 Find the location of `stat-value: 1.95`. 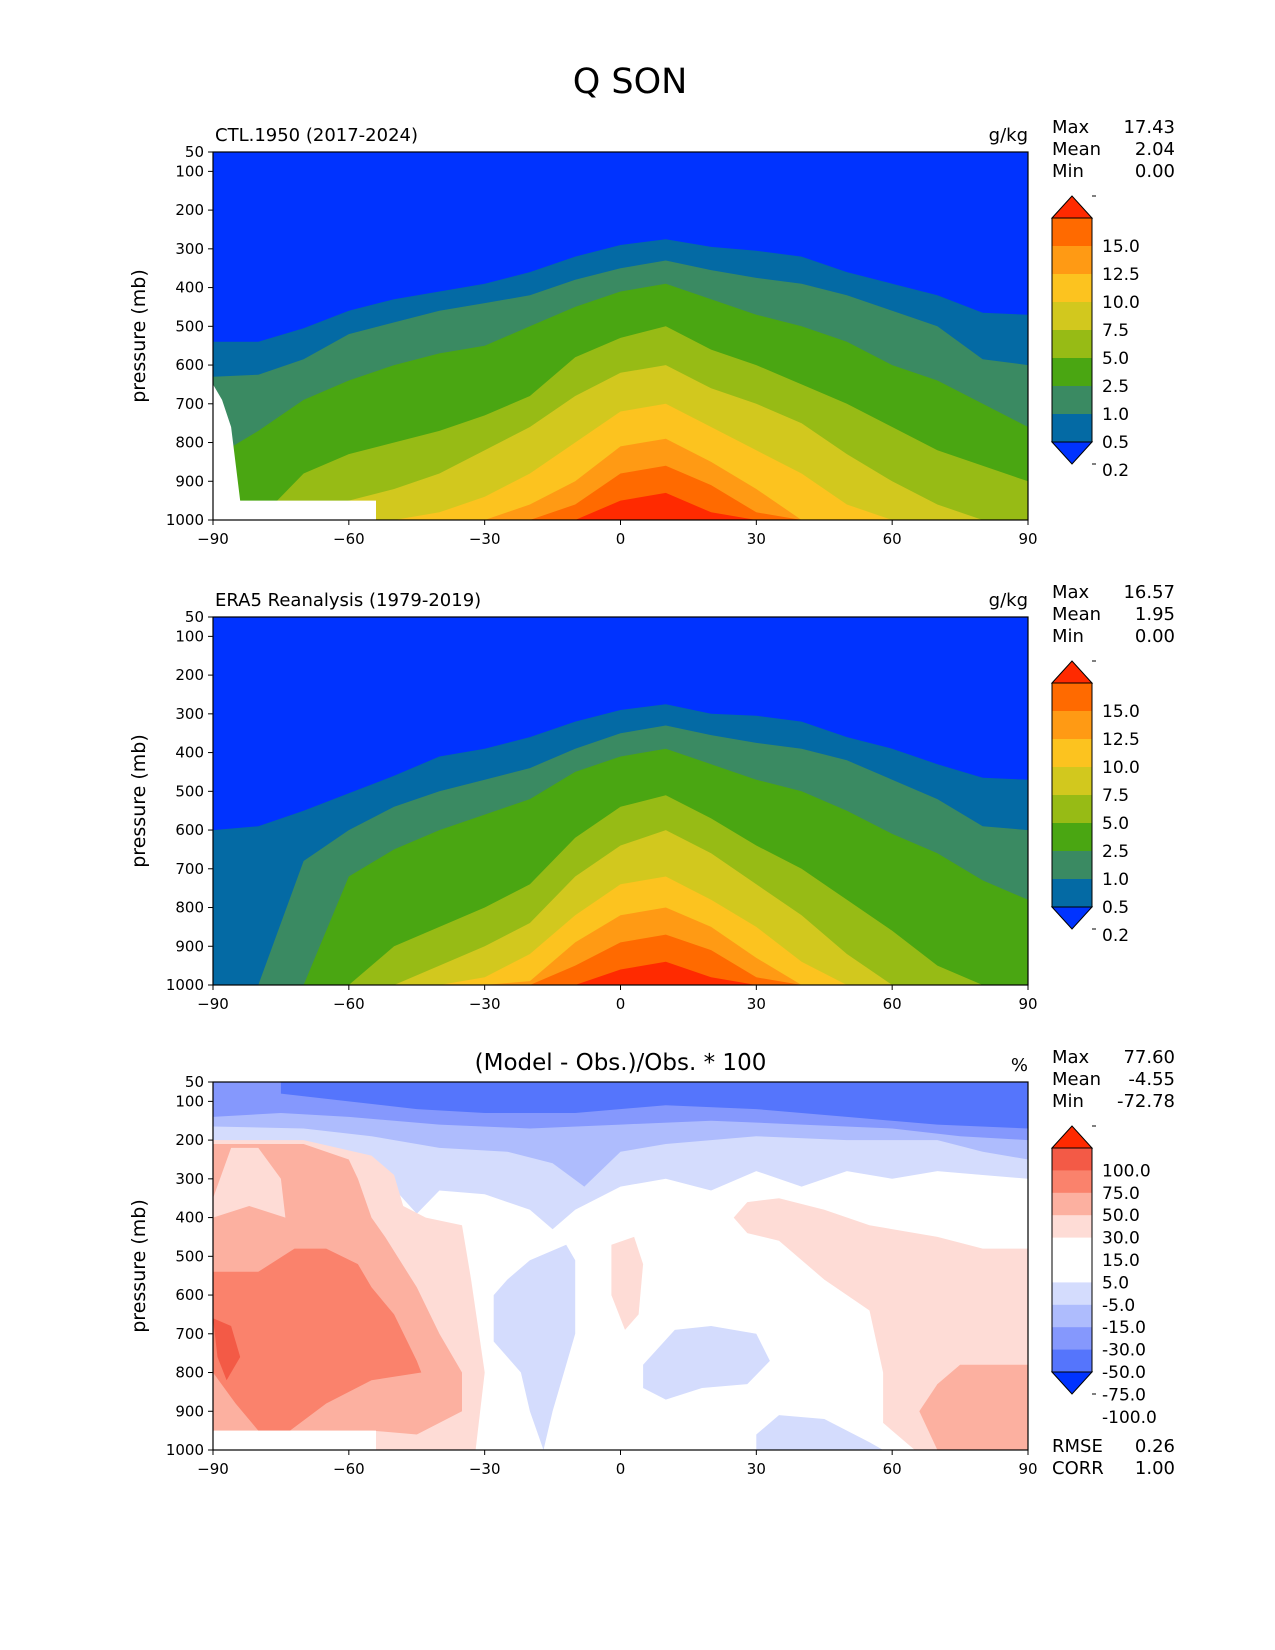

stat-value: 1.95 is located at coordinates (1155, 614).